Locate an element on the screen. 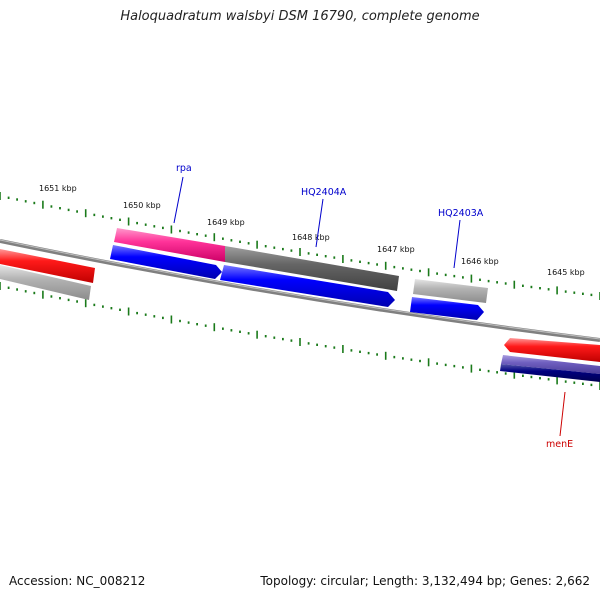 This screenshot has width=600, height=600. leader-rpa is located at coordinates (178, 200).